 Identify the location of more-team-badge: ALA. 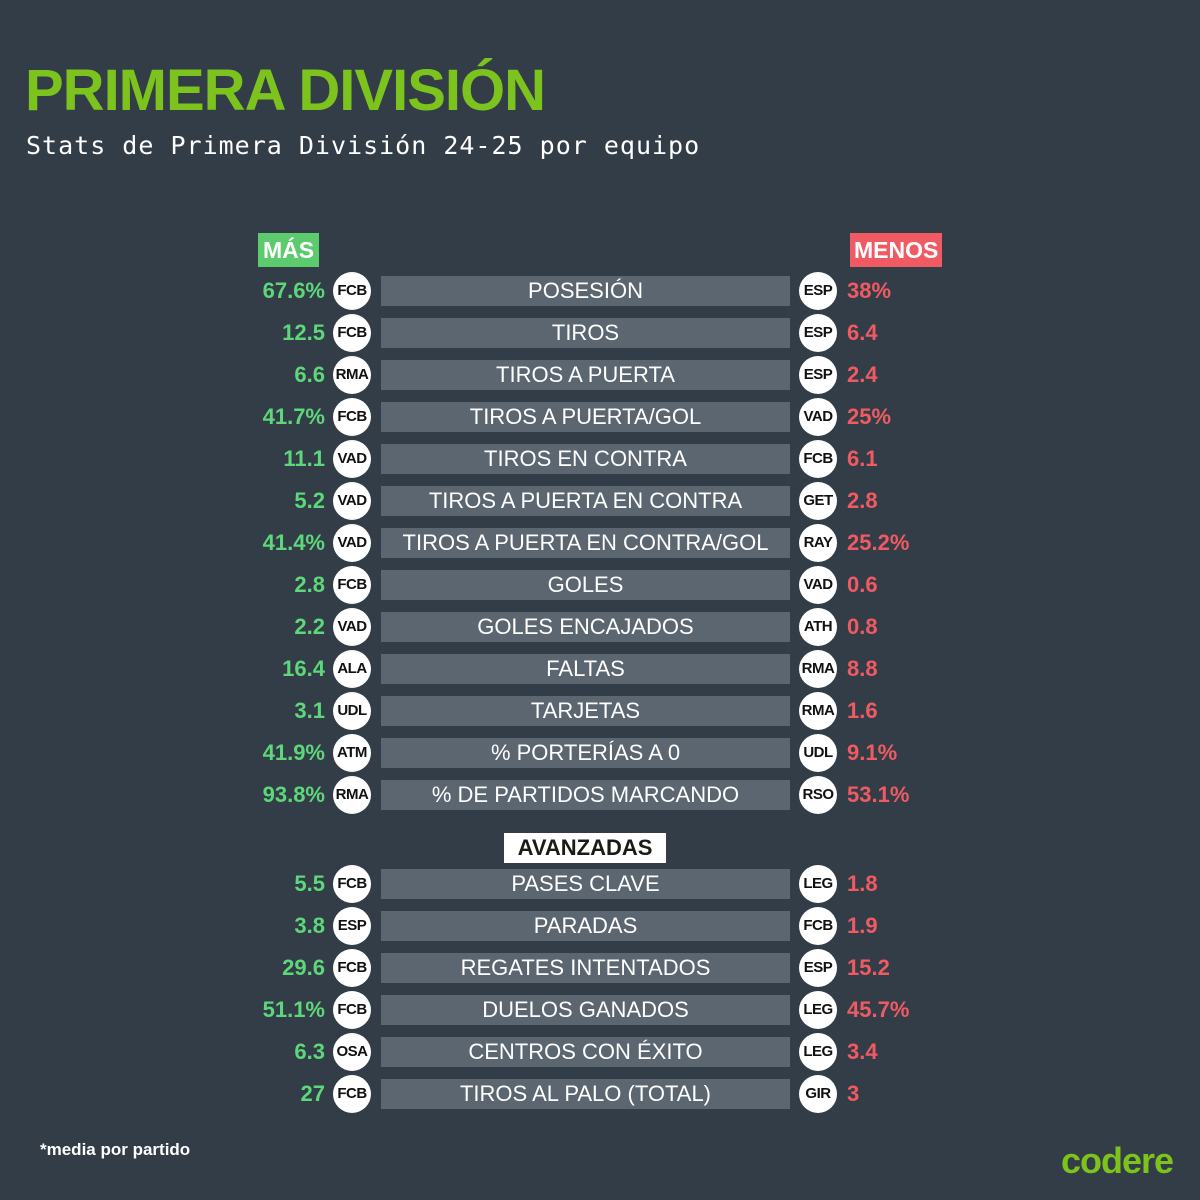
(352, 669).